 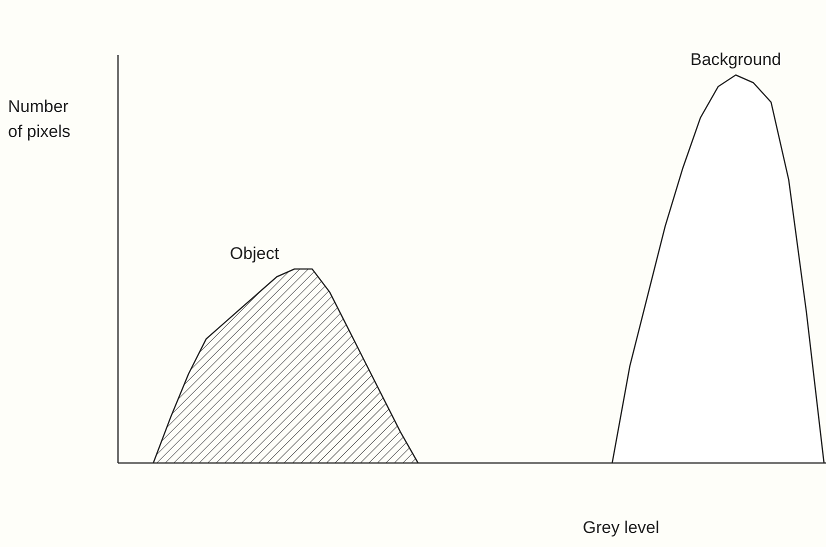 What do you see at coordinates (736, 59) in the screenshot?
I see `series-label: Background` at bounding box center [736, 59].